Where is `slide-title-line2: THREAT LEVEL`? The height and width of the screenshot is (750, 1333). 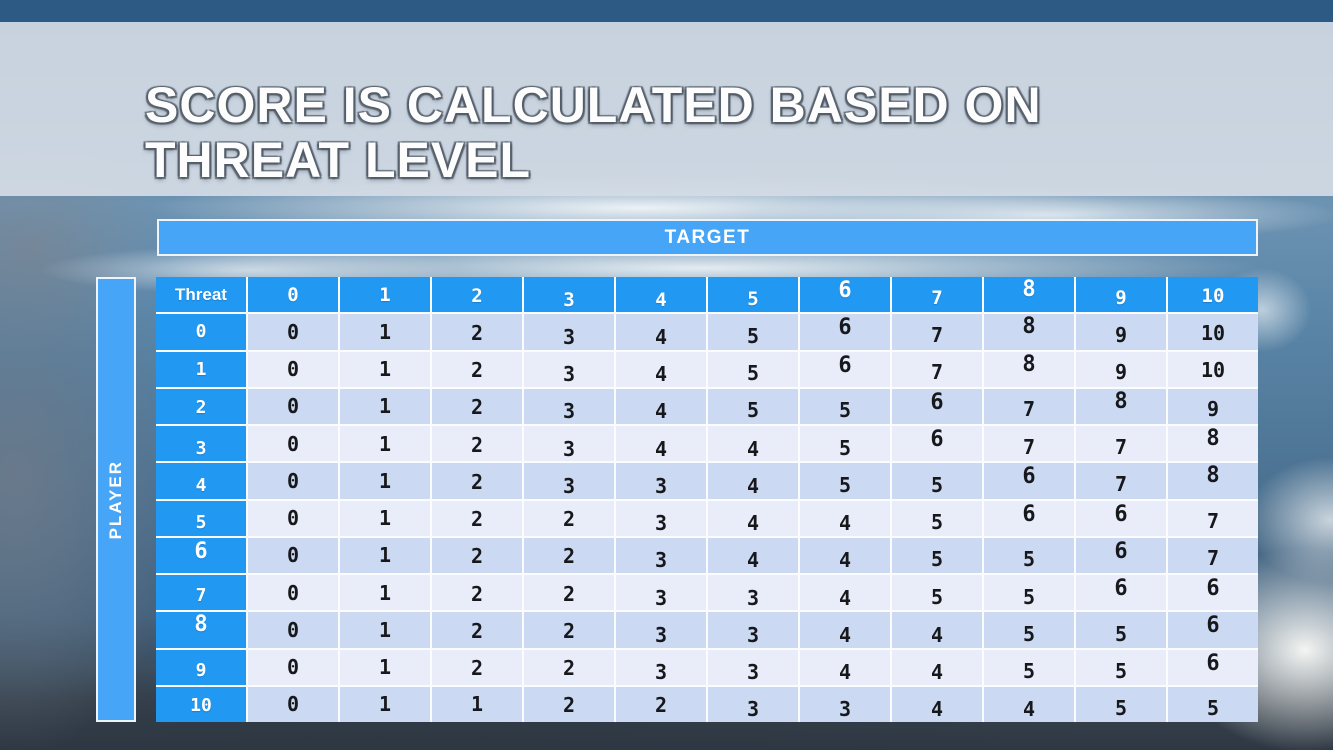 slide-title-line2: THREAT LEVEL is located at coordinates (338, 160).